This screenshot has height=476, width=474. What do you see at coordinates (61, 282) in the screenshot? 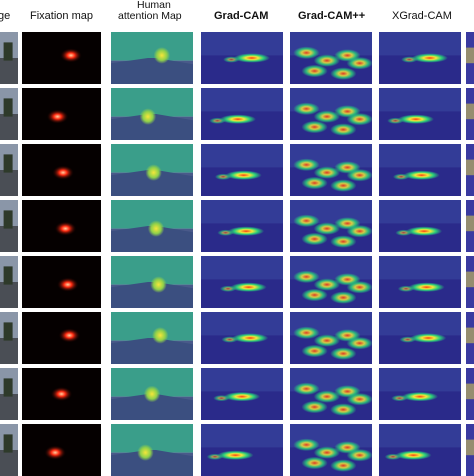
I see `panel-r5-fix` at bounding box center [61, 282].